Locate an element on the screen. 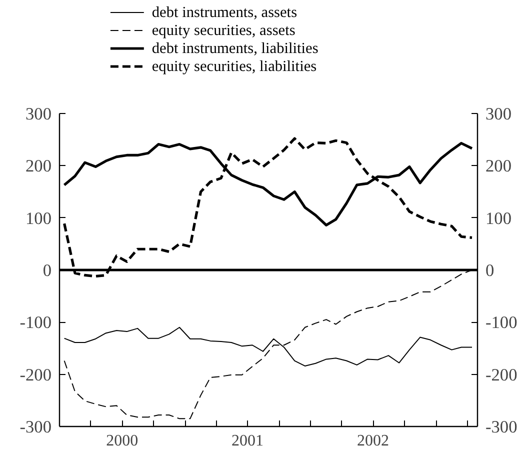 This screenshot has width=525, height=452. y-tick-label: 100 is located at coordinates (39, 218).